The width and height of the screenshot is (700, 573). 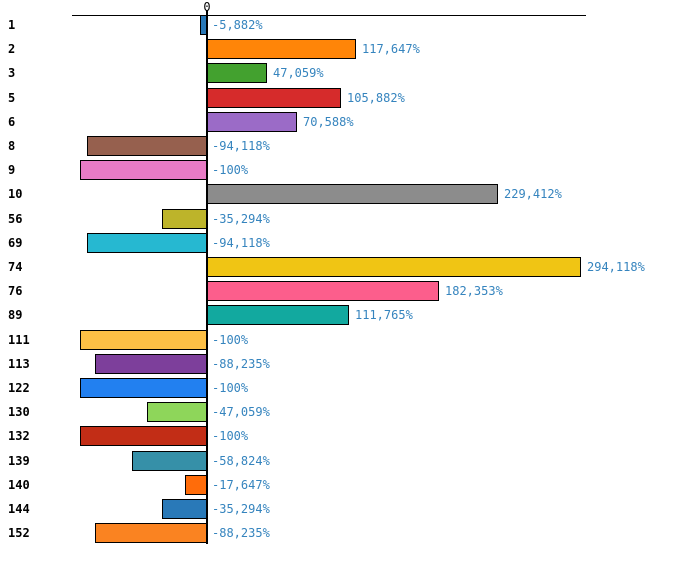 I want to click on category-label: 8, so click(x=12, y=146).